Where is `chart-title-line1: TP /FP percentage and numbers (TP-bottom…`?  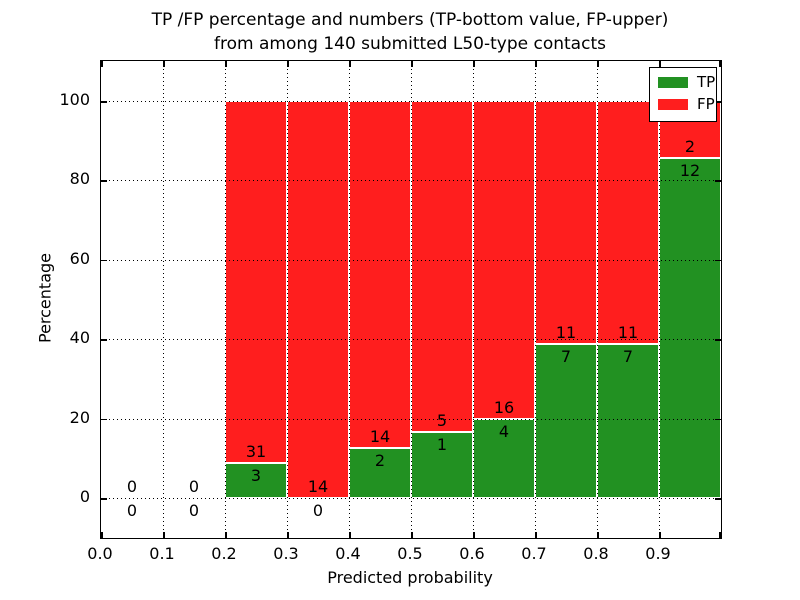
chart-title-line1: TP /FP percentage and numbers (TP-bottom… is located at coordinates (410, 20).